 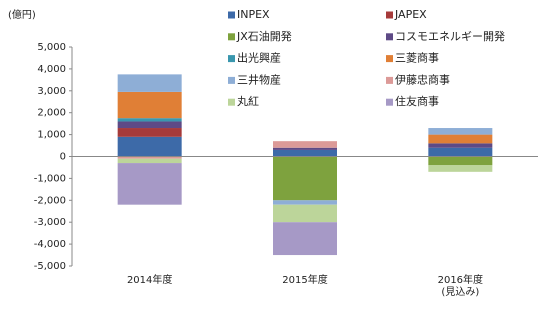 I want to click on legend-label: 丸紅, so click(x=248, y=101).